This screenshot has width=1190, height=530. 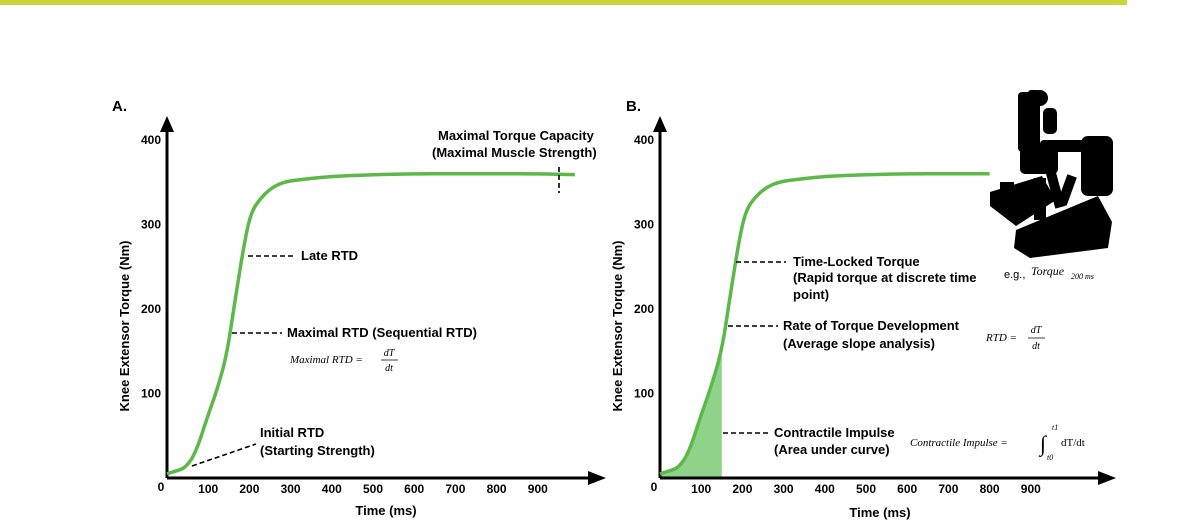 What do you see at coordinates (292, 432) in the screenshot?
I see `annotation-initial-rtd-1: Initial RTD` at bounding box center [292, 432].